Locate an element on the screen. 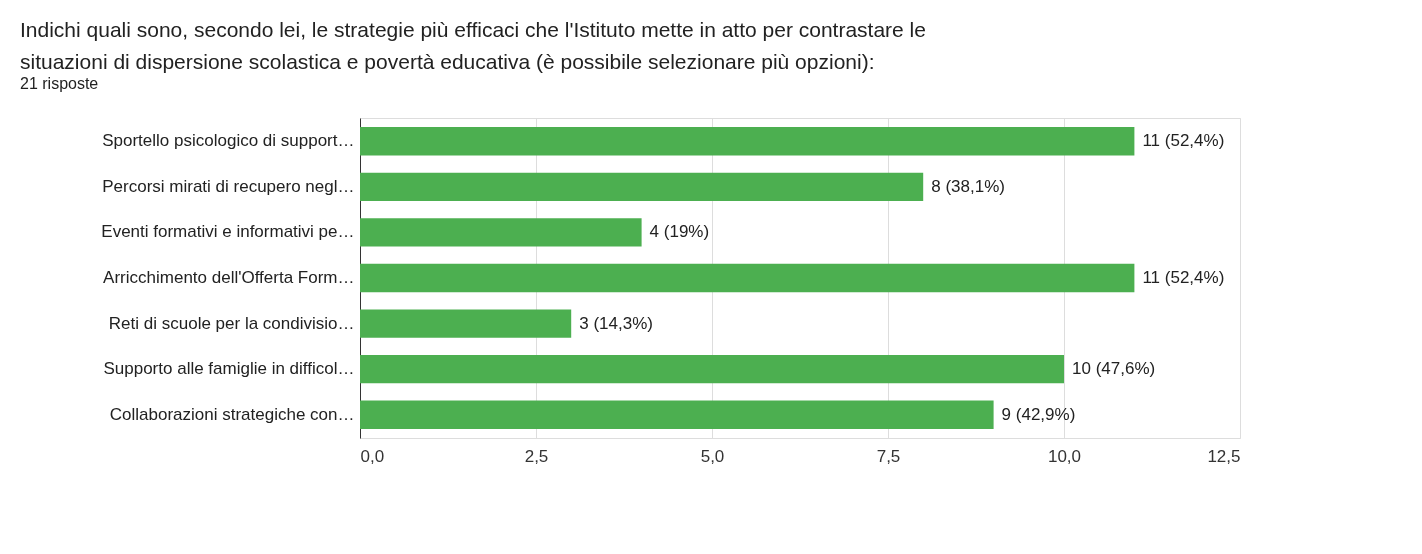 The height and width of the screenshot is (554, 1422). x-tick-label: 5,0 is located at coordinates (712, 456).